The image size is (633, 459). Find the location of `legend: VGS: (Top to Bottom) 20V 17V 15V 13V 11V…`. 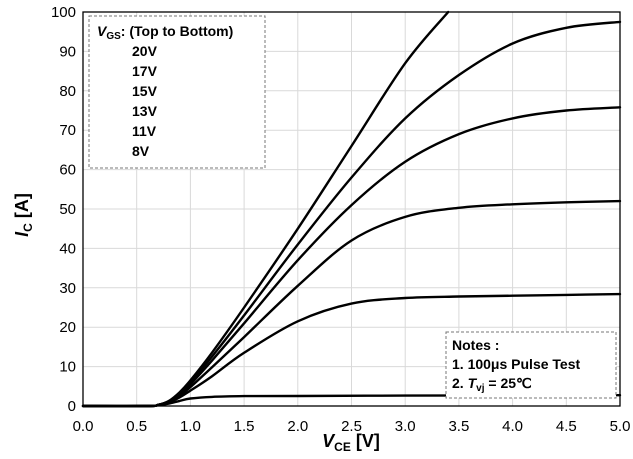

legend: VGS: (Top to Bottom) 20V 17V 15V 13V 11V… is located at coordinates (177, 92).